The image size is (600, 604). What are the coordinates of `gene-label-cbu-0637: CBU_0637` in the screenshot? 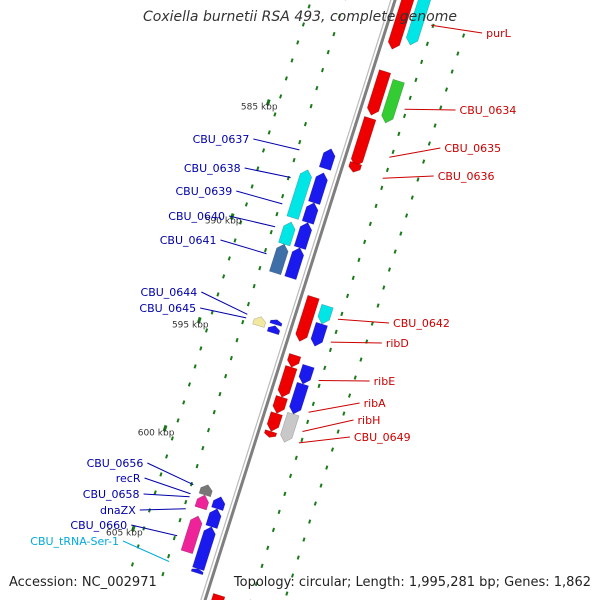 It's located at (221, 139).